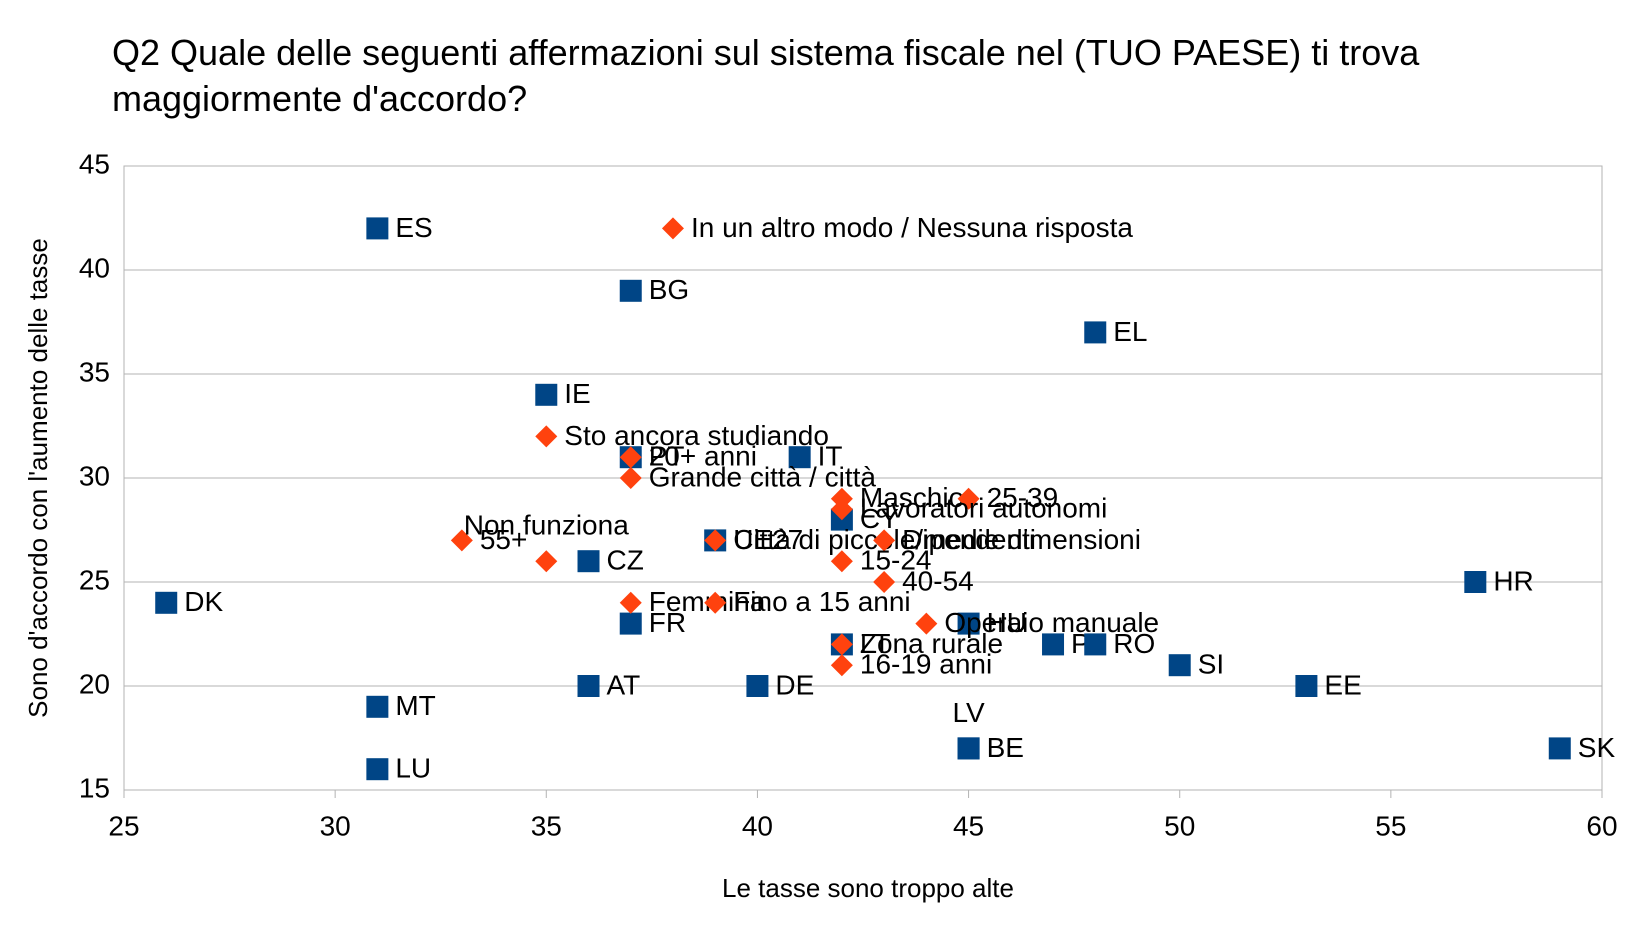 The image size is (1645, 927). Describe the element at coordinates (94, 371) in the screenshot. I see `y-tick-label: 35` at that location.